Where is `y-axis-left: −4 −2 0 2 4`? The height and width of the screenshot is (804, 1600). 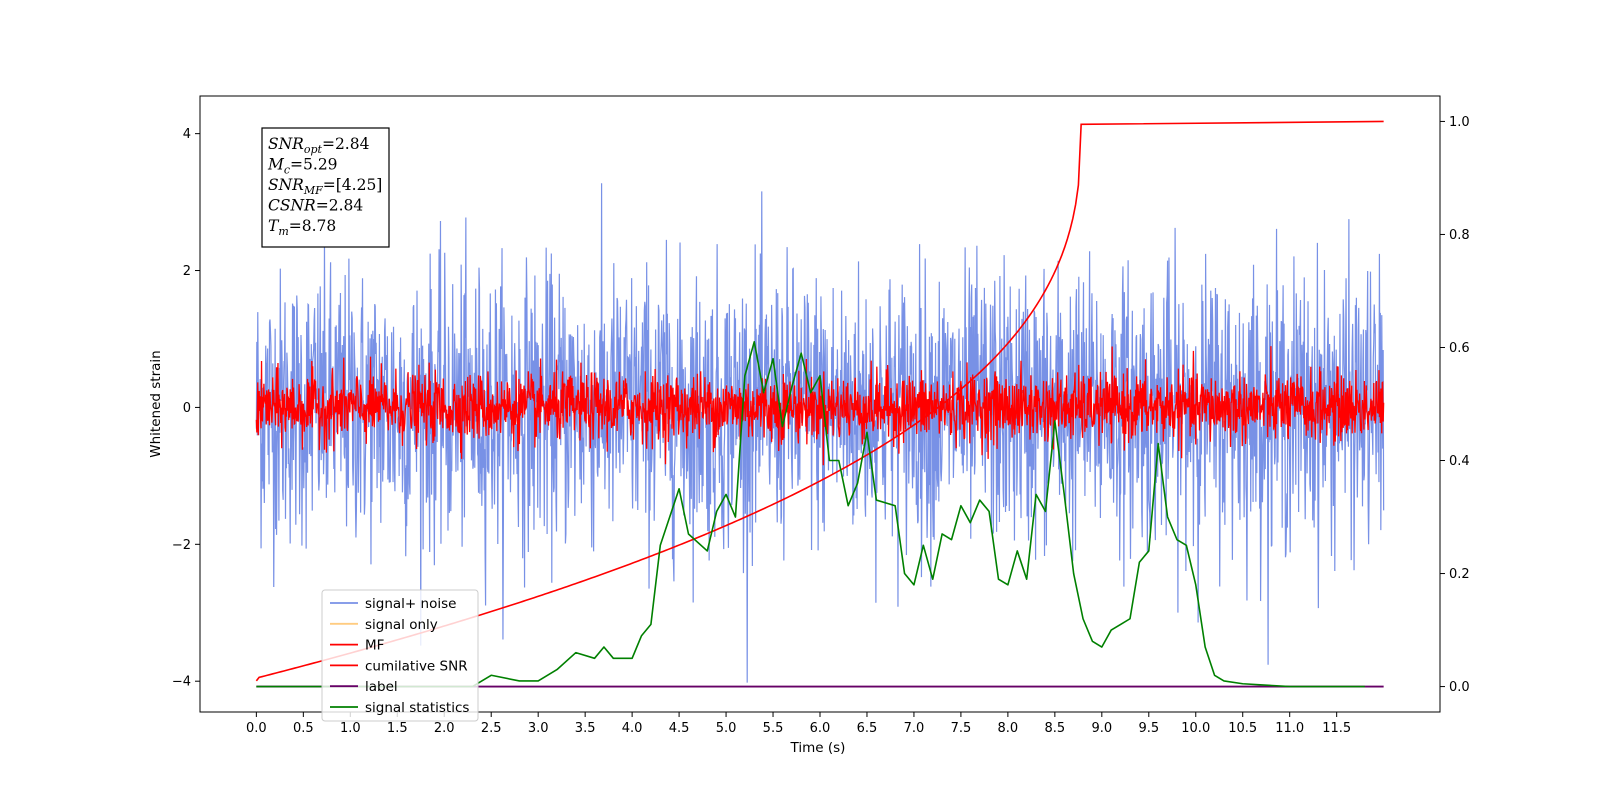
y-axis-left: −4 −2 0 2 4 is located at coordinates (186, 408).